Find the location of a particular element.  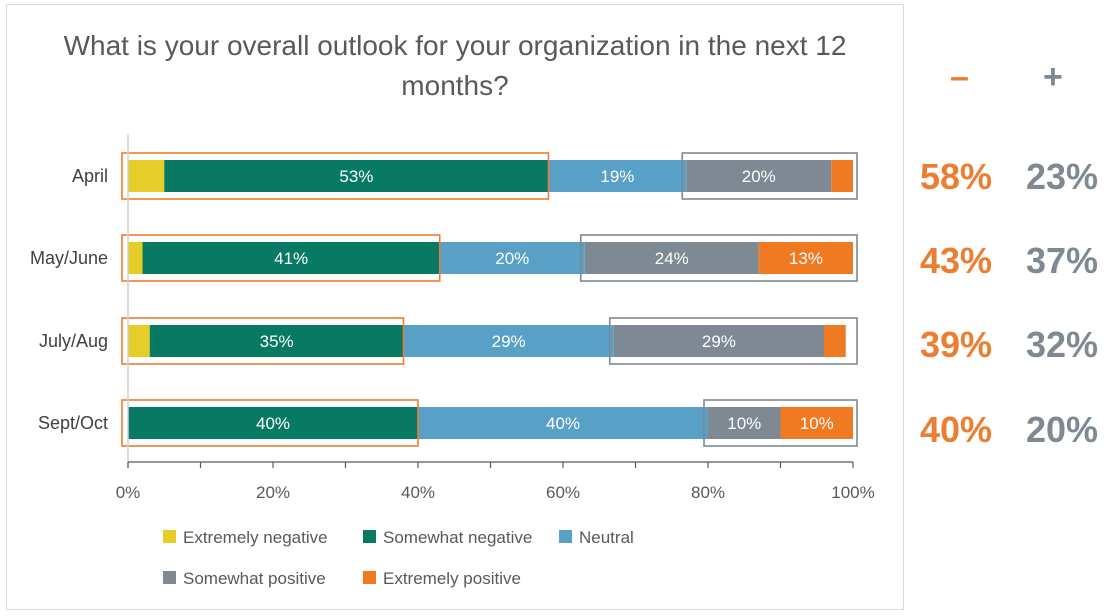

negative-total-sept-oct: 40% is located at coordinates (956, 429).